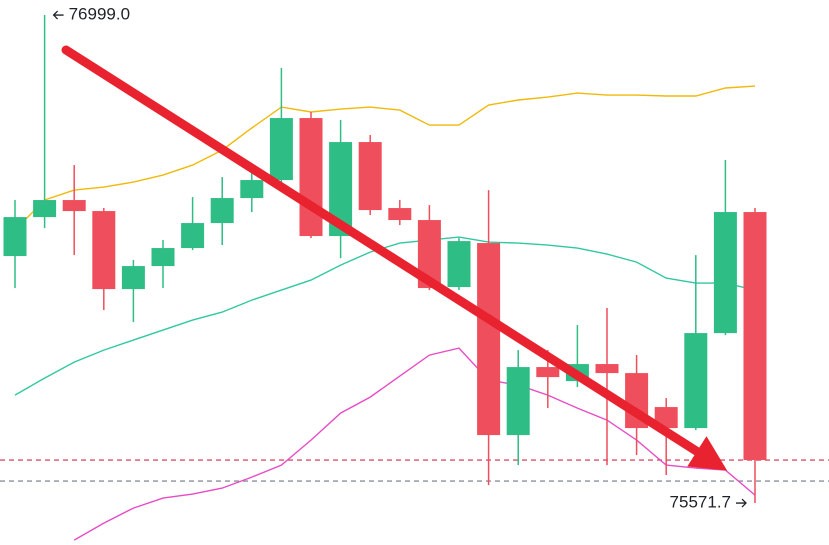 Image resolution: width=829 pixels, height=545 pixels. Describe the element at coordinates (700, 502) in the screenshot. I see `annotation-label: 75571.7` at that location.